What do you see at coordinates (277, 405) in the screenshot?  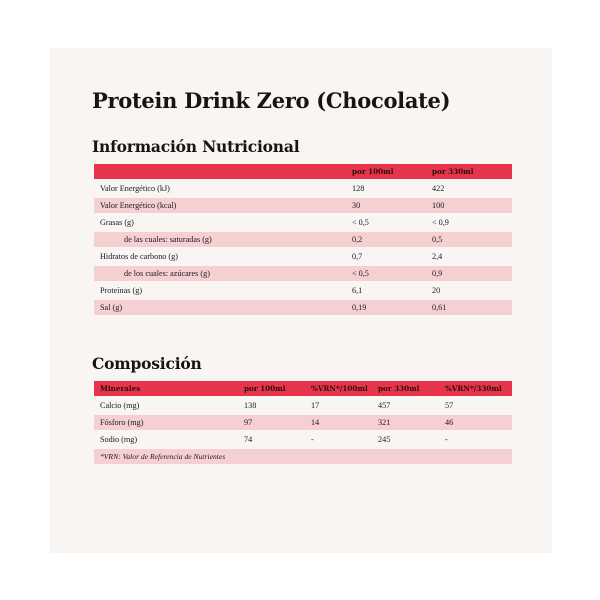 I see `value-cell: 138` at bounding box center [277, 405].